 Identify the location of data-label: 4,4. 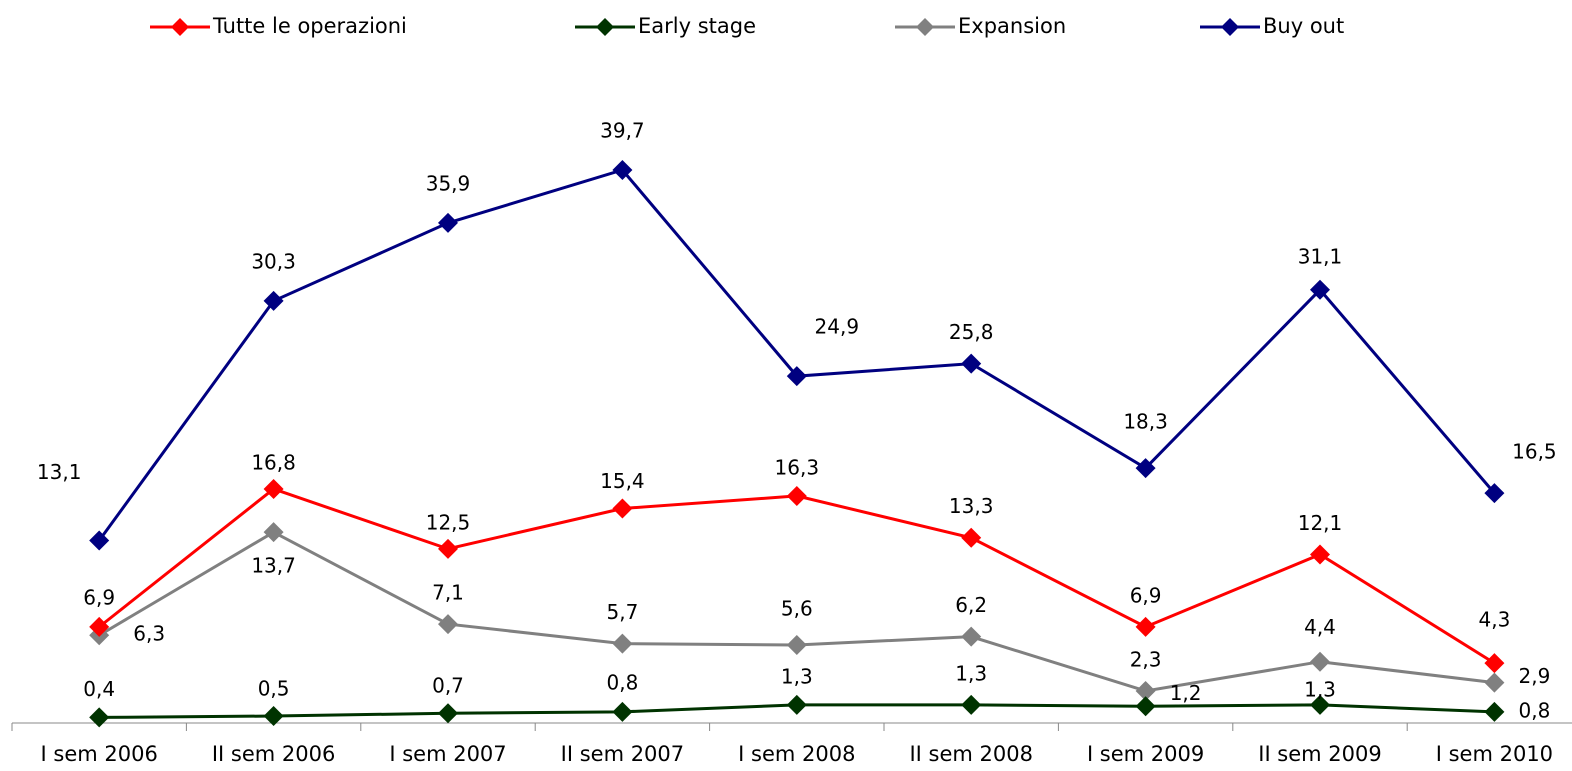
(1320, 627).